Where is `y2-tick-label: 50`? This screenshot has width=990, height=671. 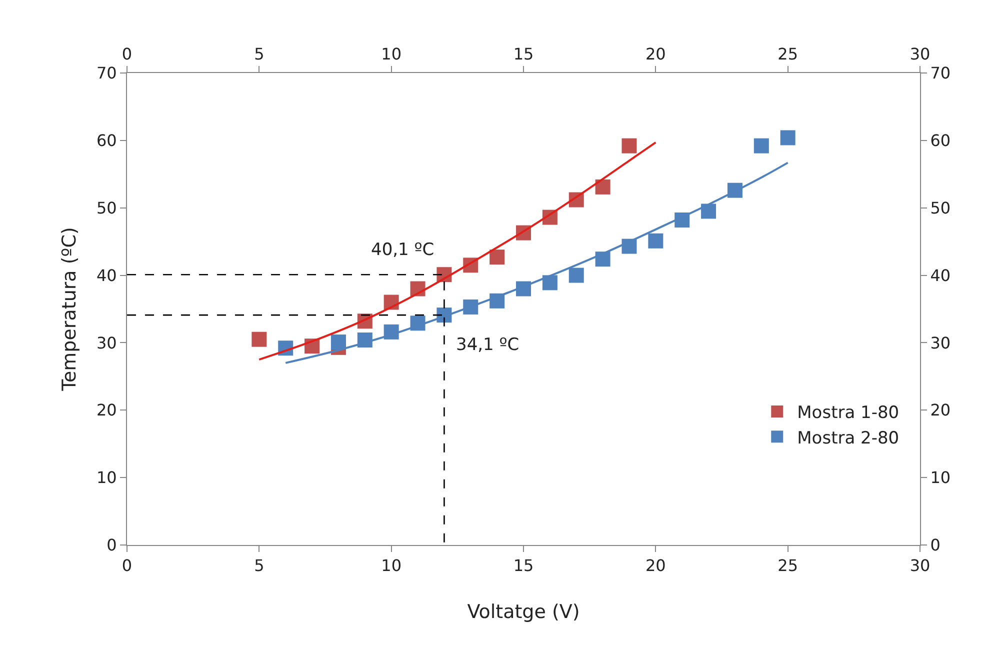 y2-tick-label: 50 is located at coordinates (940, 208).